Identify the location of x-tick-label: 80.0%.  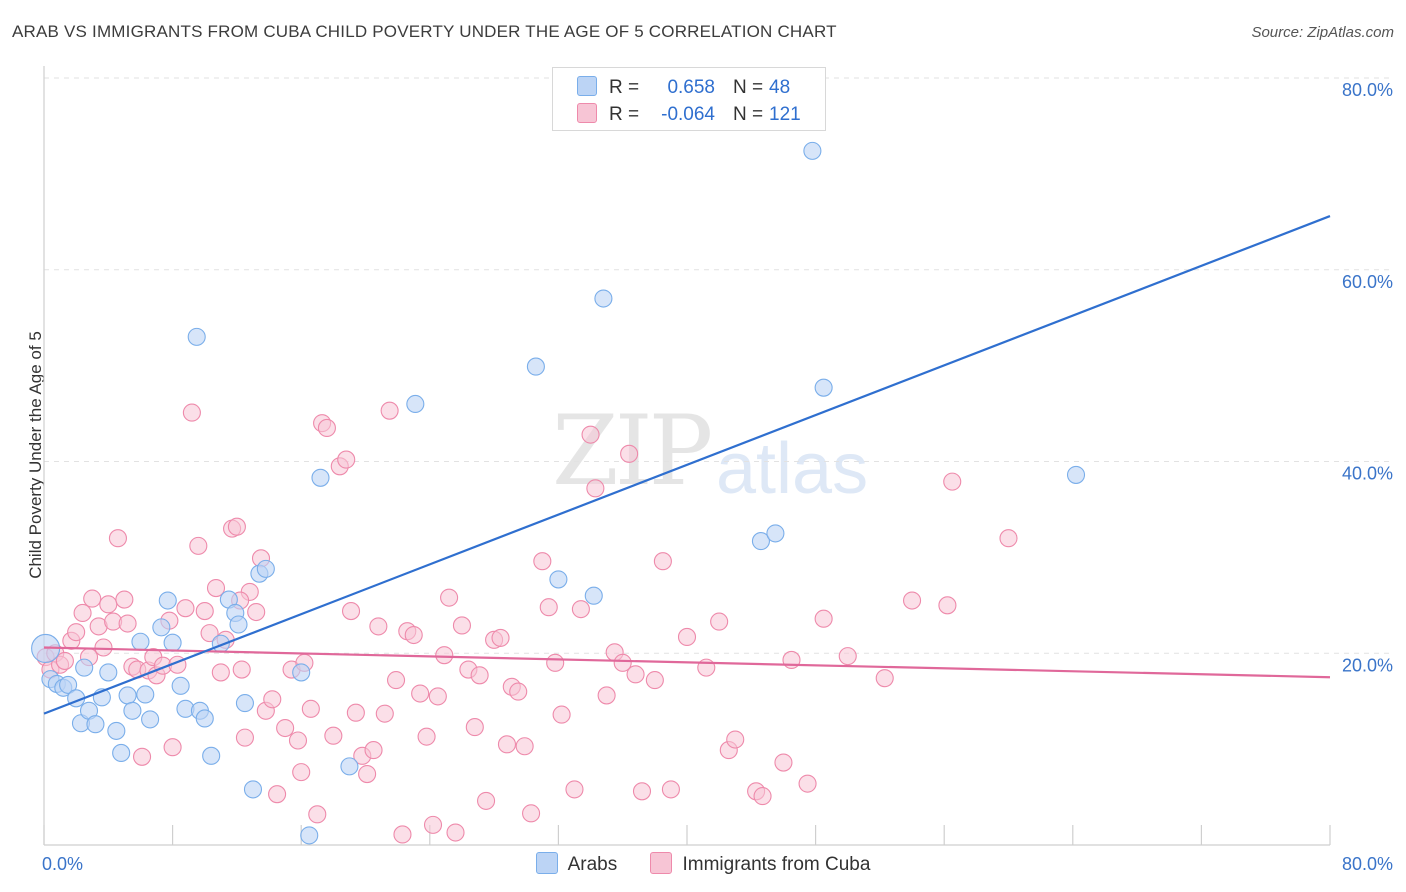
(1367, 864).